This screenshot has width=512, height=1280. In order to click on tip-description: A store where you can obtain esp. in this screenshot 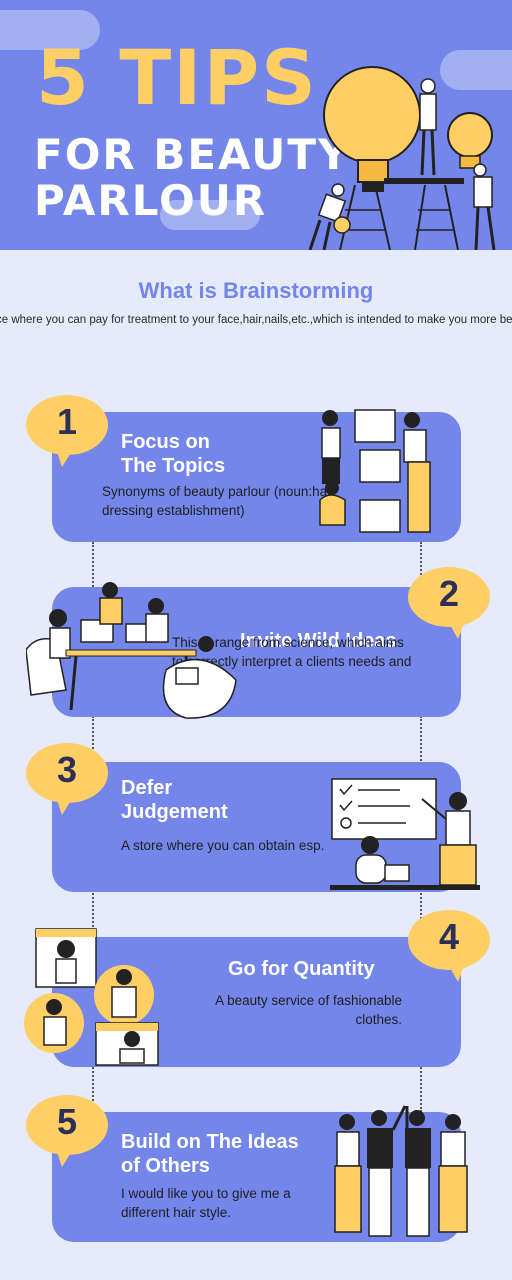, I will do `click(223, 845)`.